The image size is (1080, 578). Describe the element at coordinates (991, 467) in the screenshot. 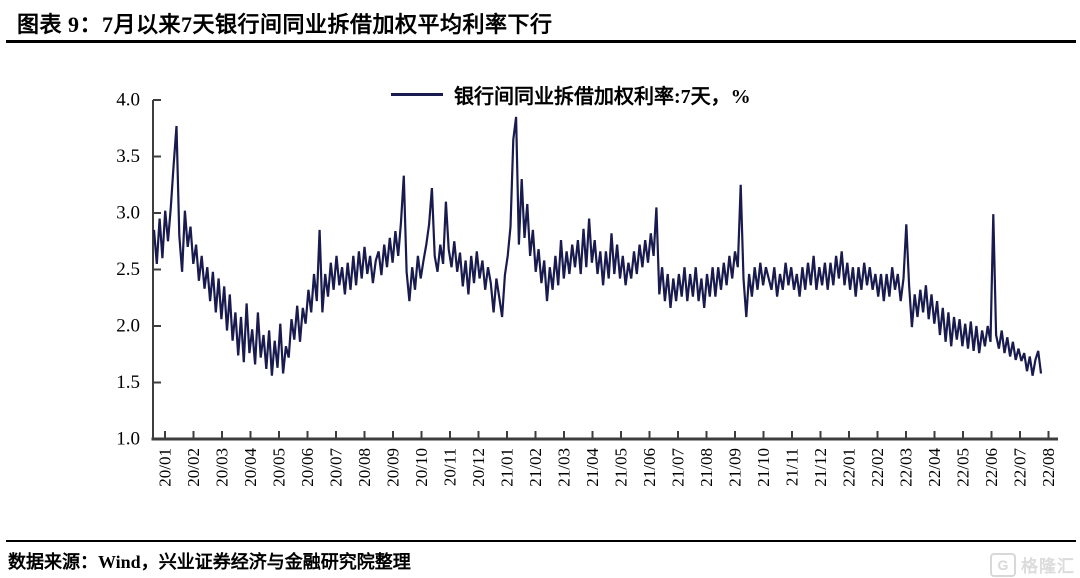

I see `x-axis-tick-label: 22/06` at that location.